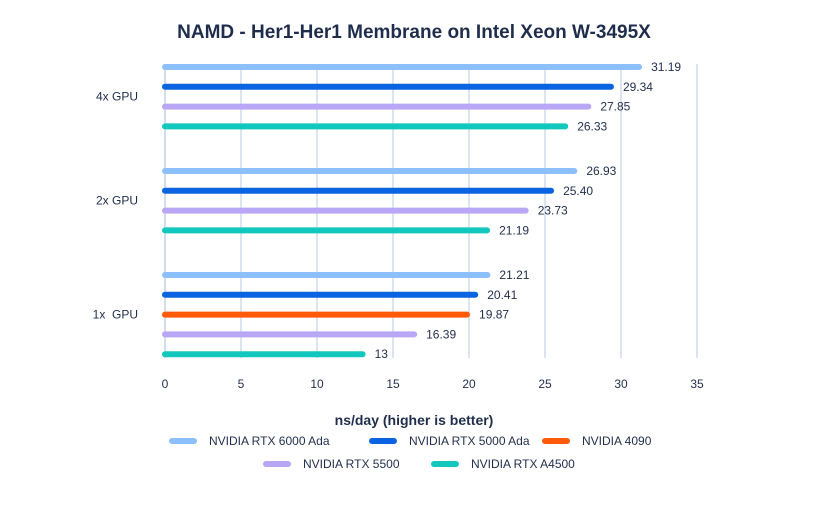 Image resolution: width=827 pixels, height=505 pixels. Describe the element at coordinates (553, 211) in the screenshot. I see `data-label: 23.73` at that location.